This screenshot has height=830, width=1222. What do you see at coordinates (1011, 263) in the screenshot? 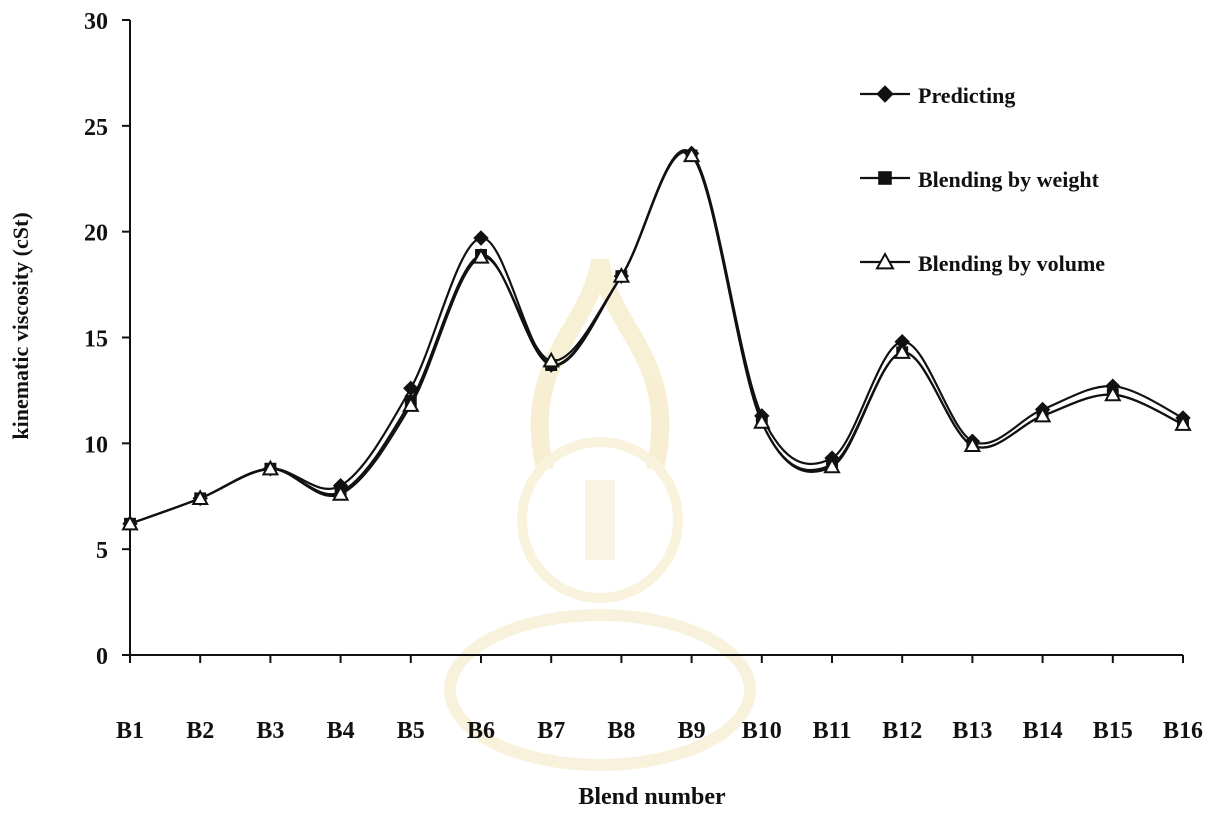
I see `legend-label: Blending by volume` at bounding box center [1011, 263].